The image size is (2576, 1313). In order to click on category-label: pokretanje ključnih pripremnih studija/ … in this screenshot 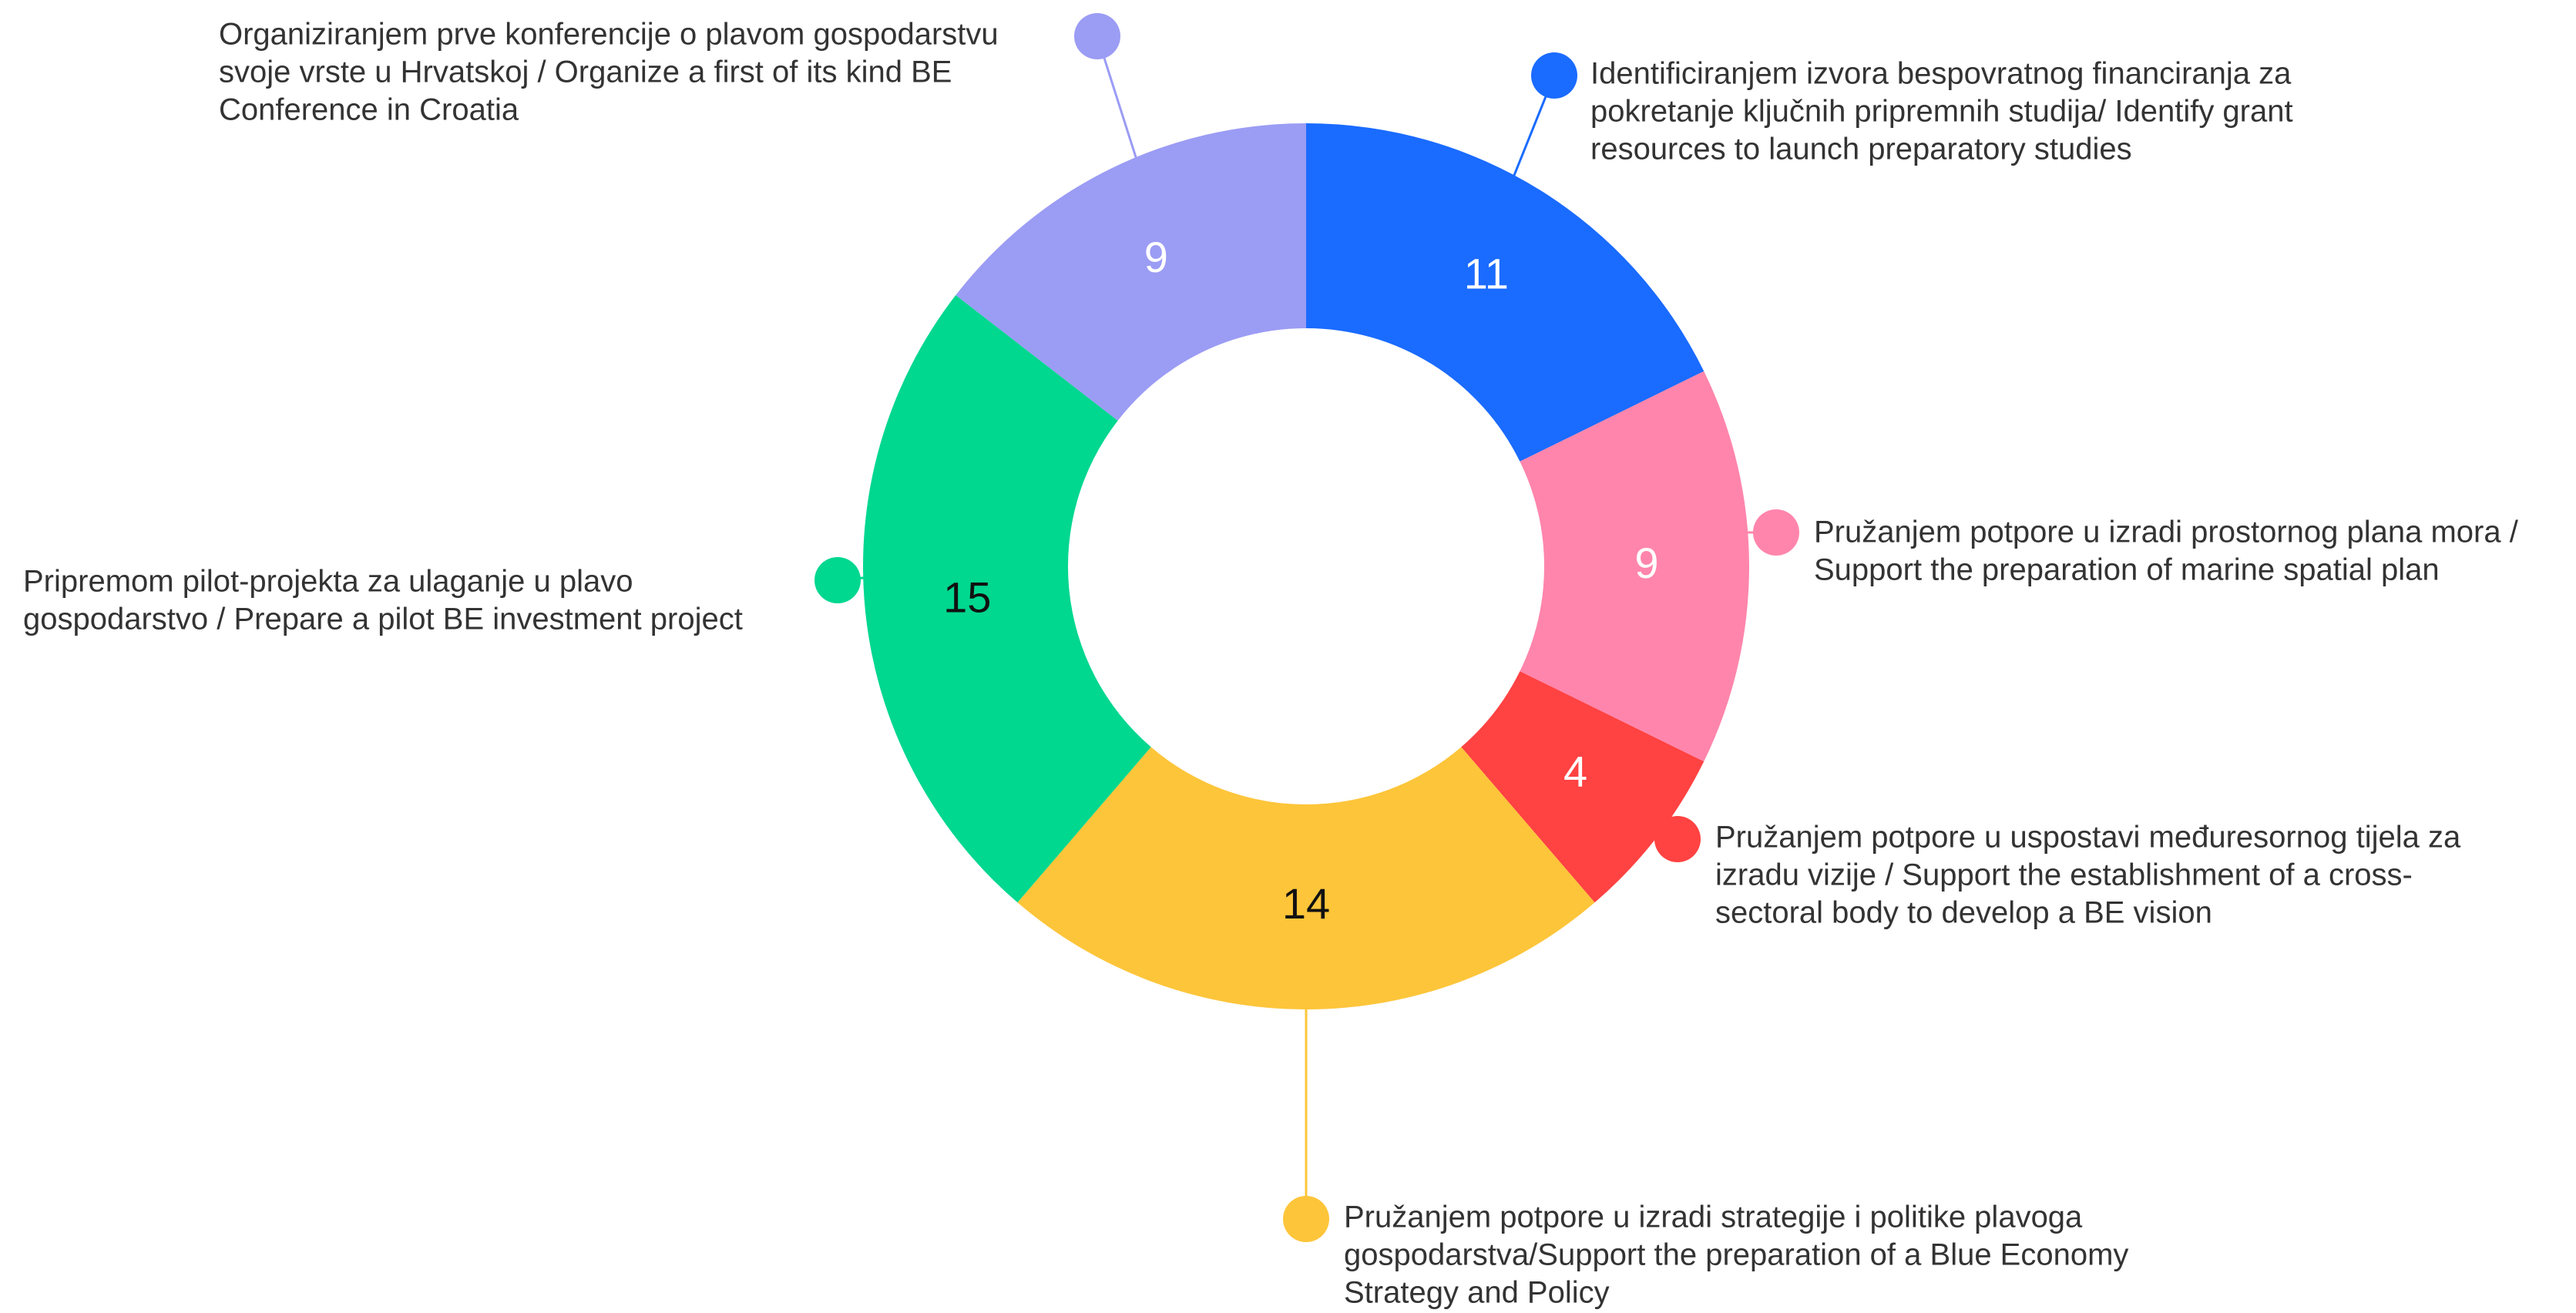, I will do `click(1941, 112)`.